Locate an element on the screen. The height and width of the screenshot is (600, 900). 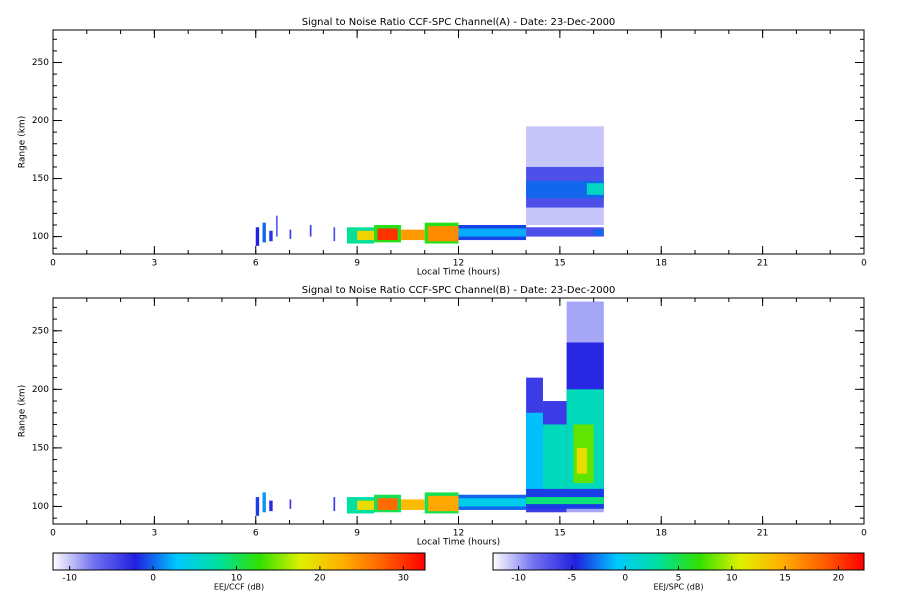
colorbar-label: EEJ/SPC (dB) is located at coordinates (678, 587).